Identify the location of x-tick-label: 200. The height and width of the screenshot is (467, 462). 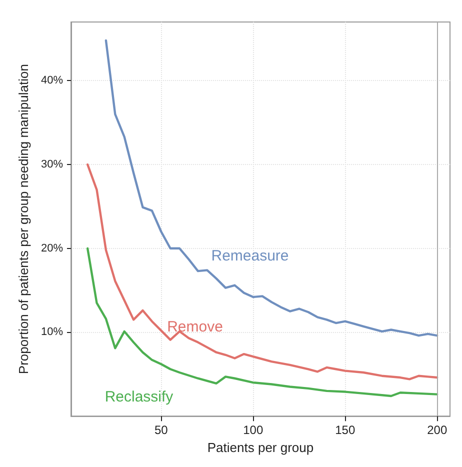
(437, 430).